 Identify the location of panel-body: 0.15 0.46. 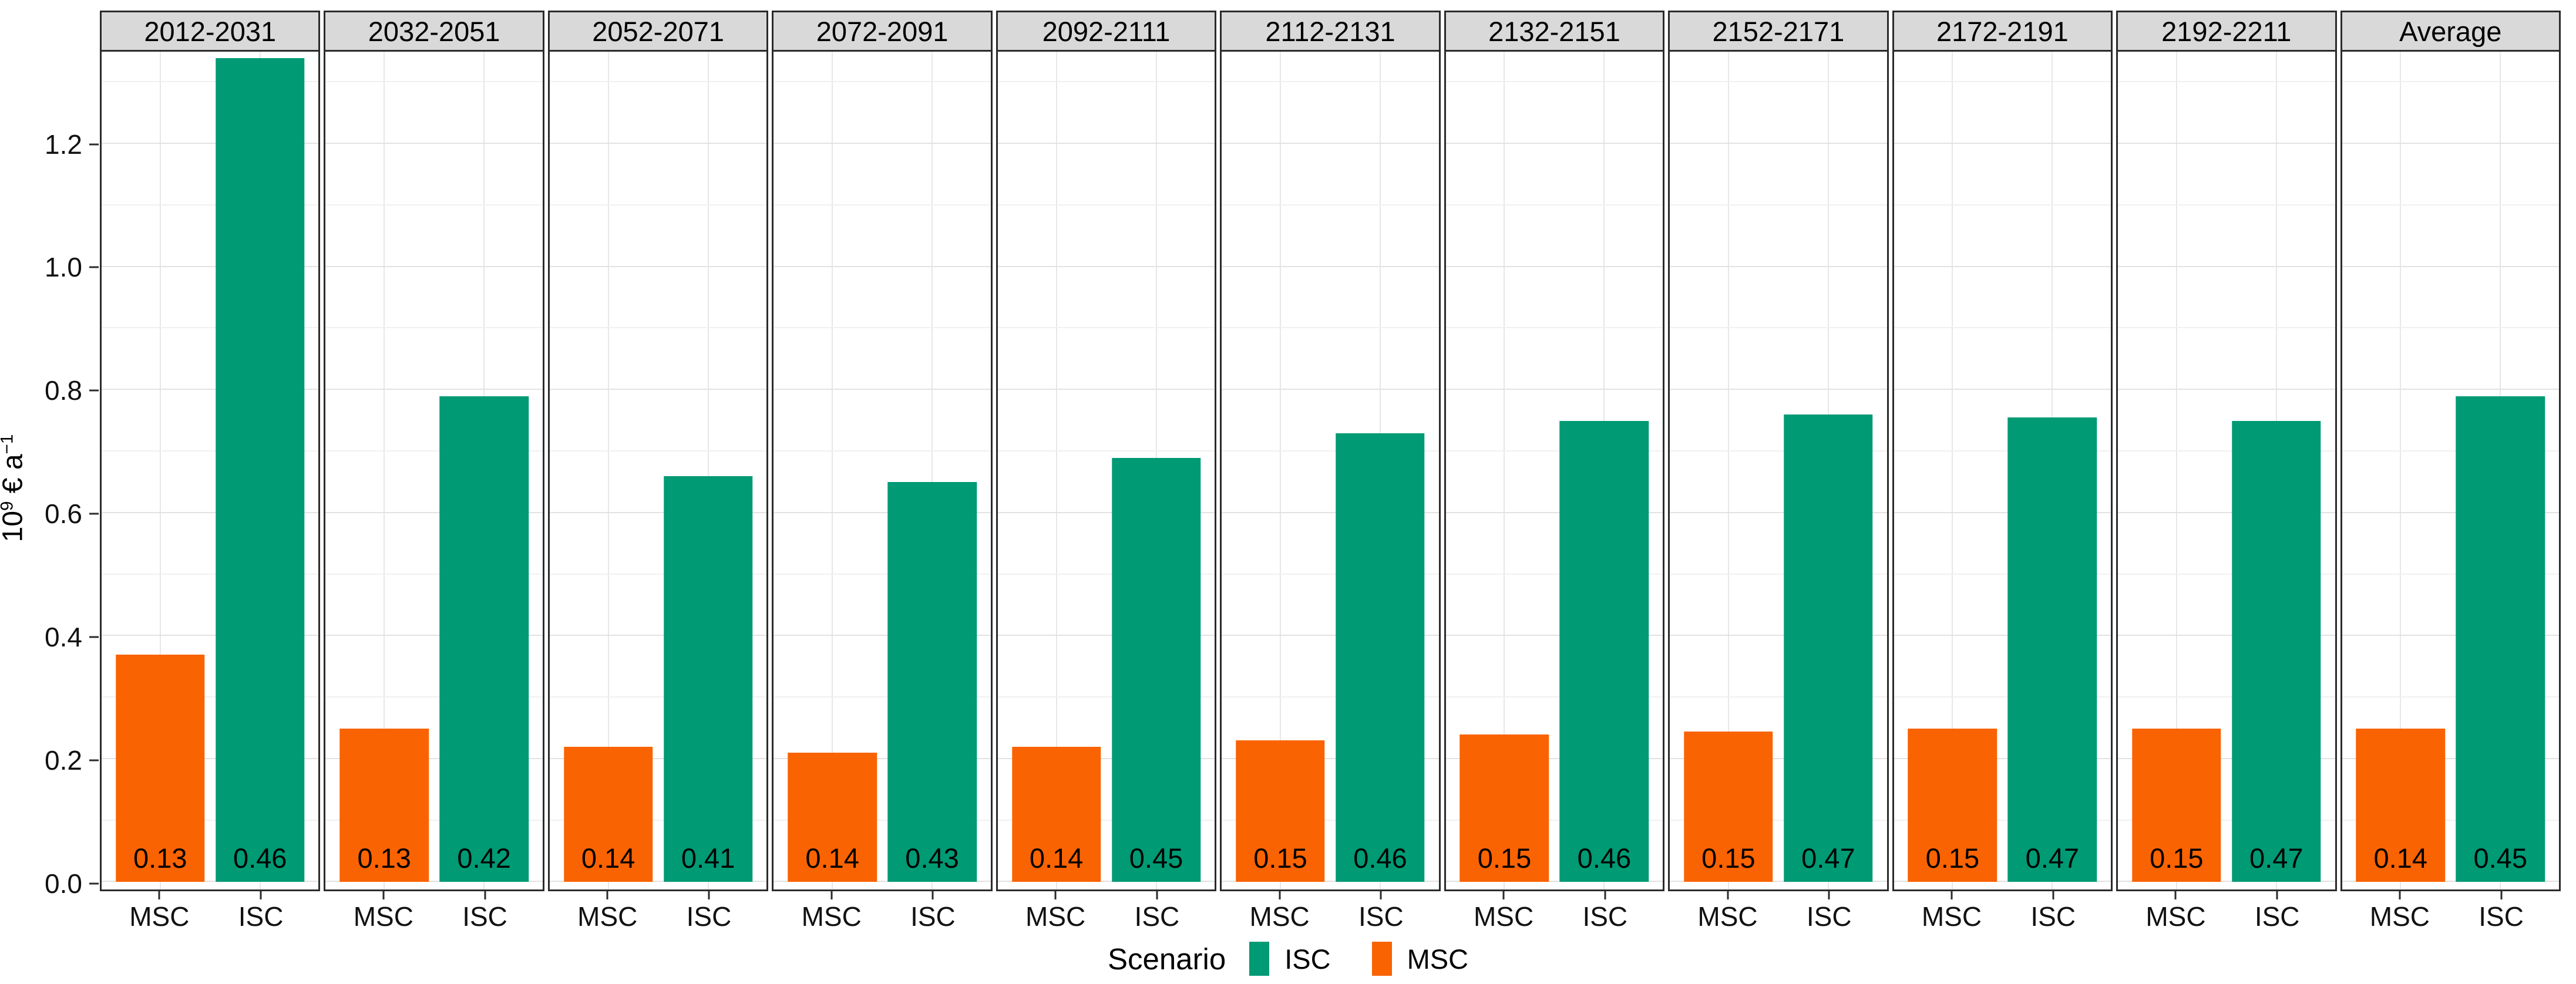
(1554, 471).